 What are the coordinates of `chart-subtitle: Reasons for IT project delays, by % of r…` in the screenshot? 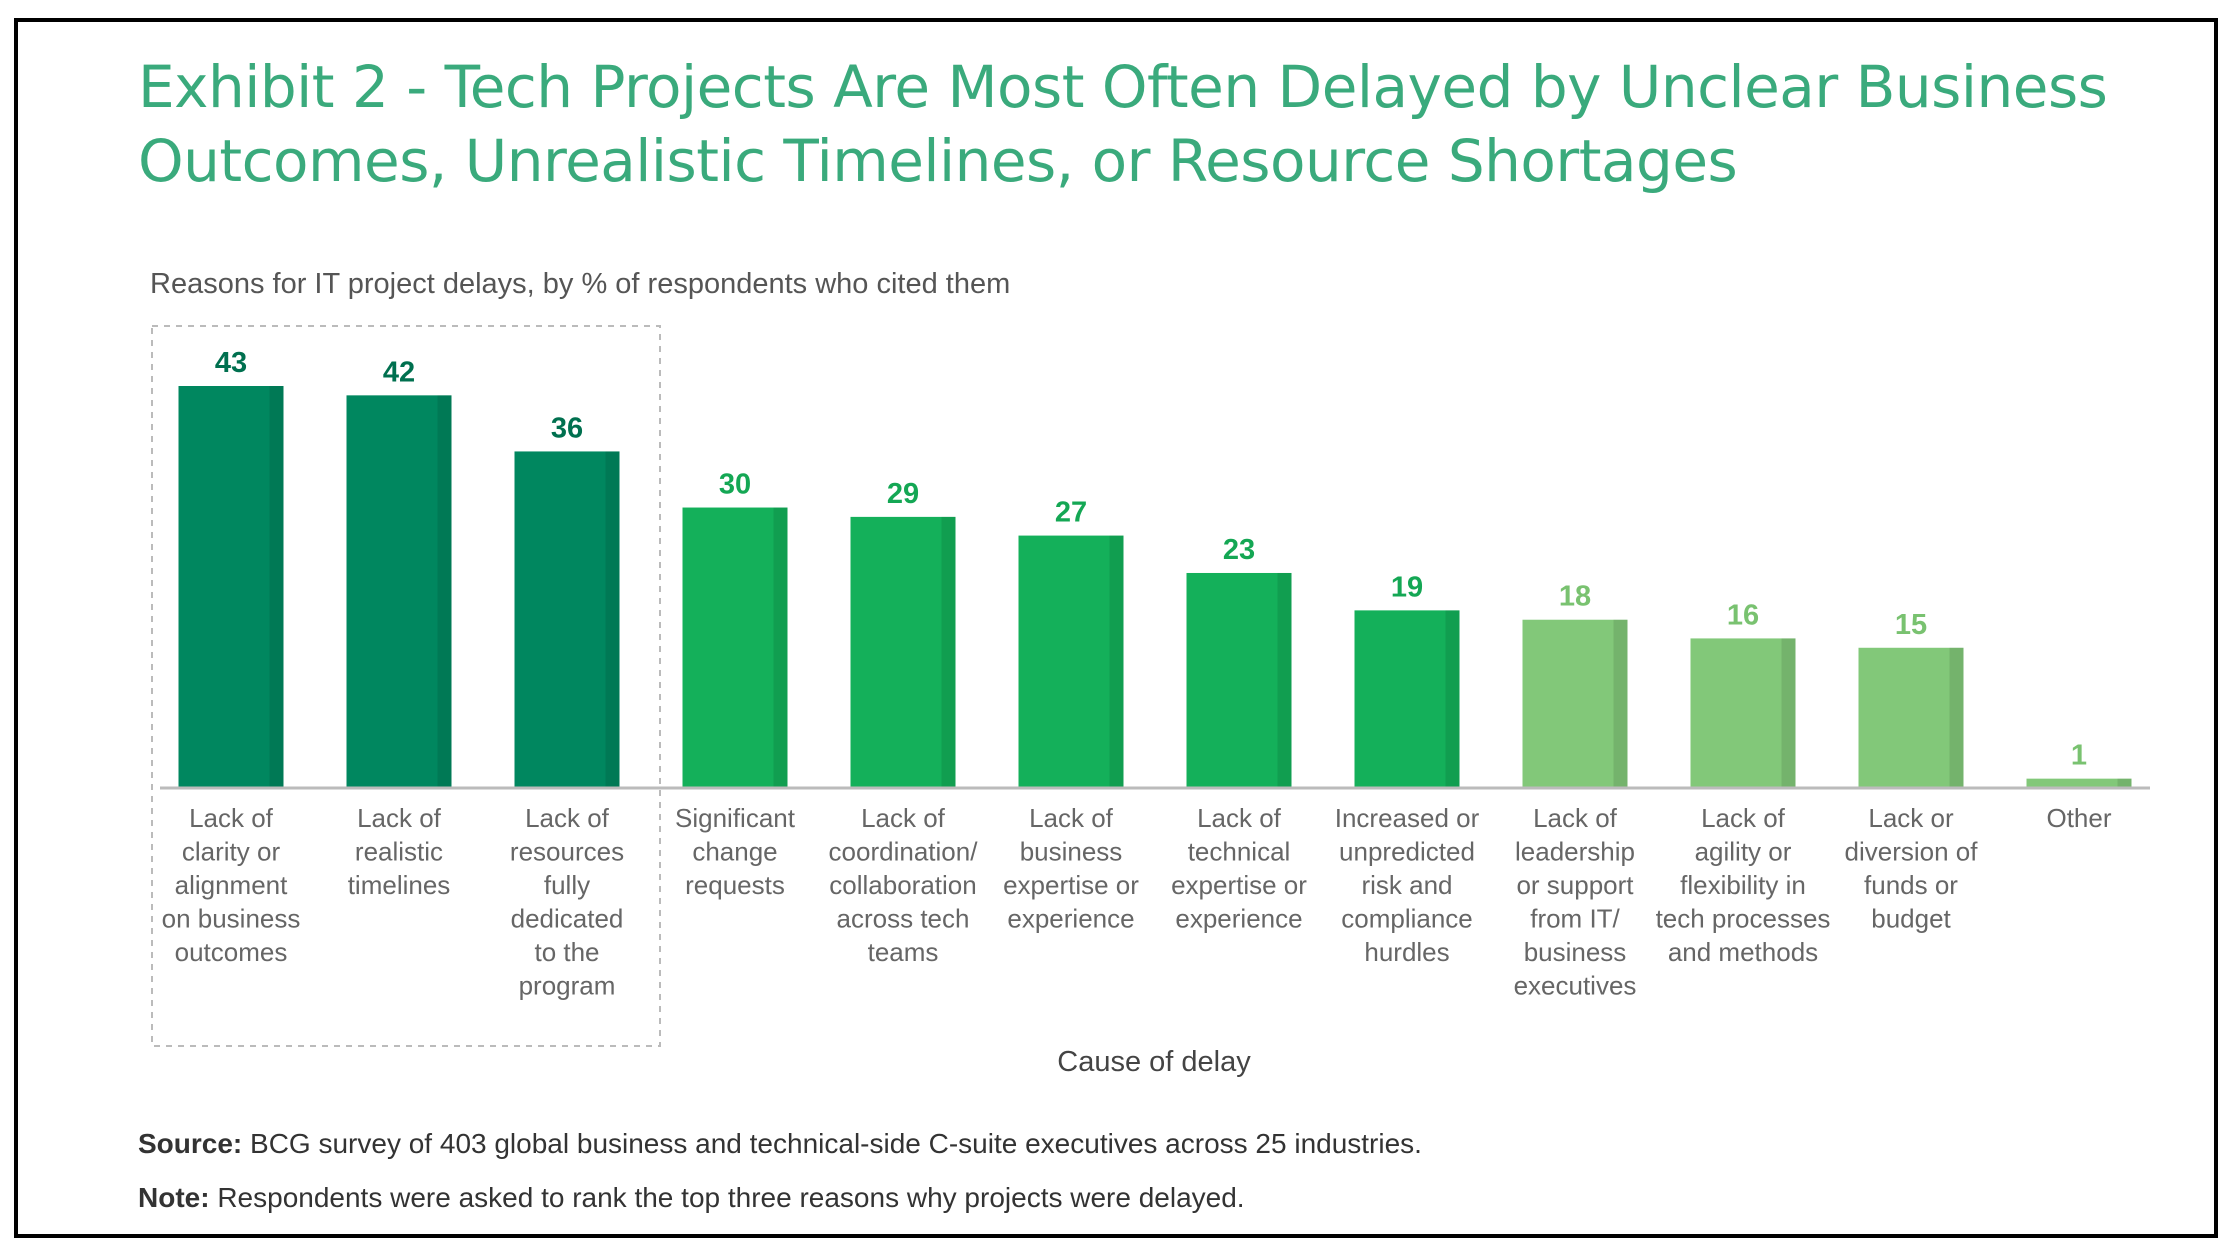 It's located at (580, 284).